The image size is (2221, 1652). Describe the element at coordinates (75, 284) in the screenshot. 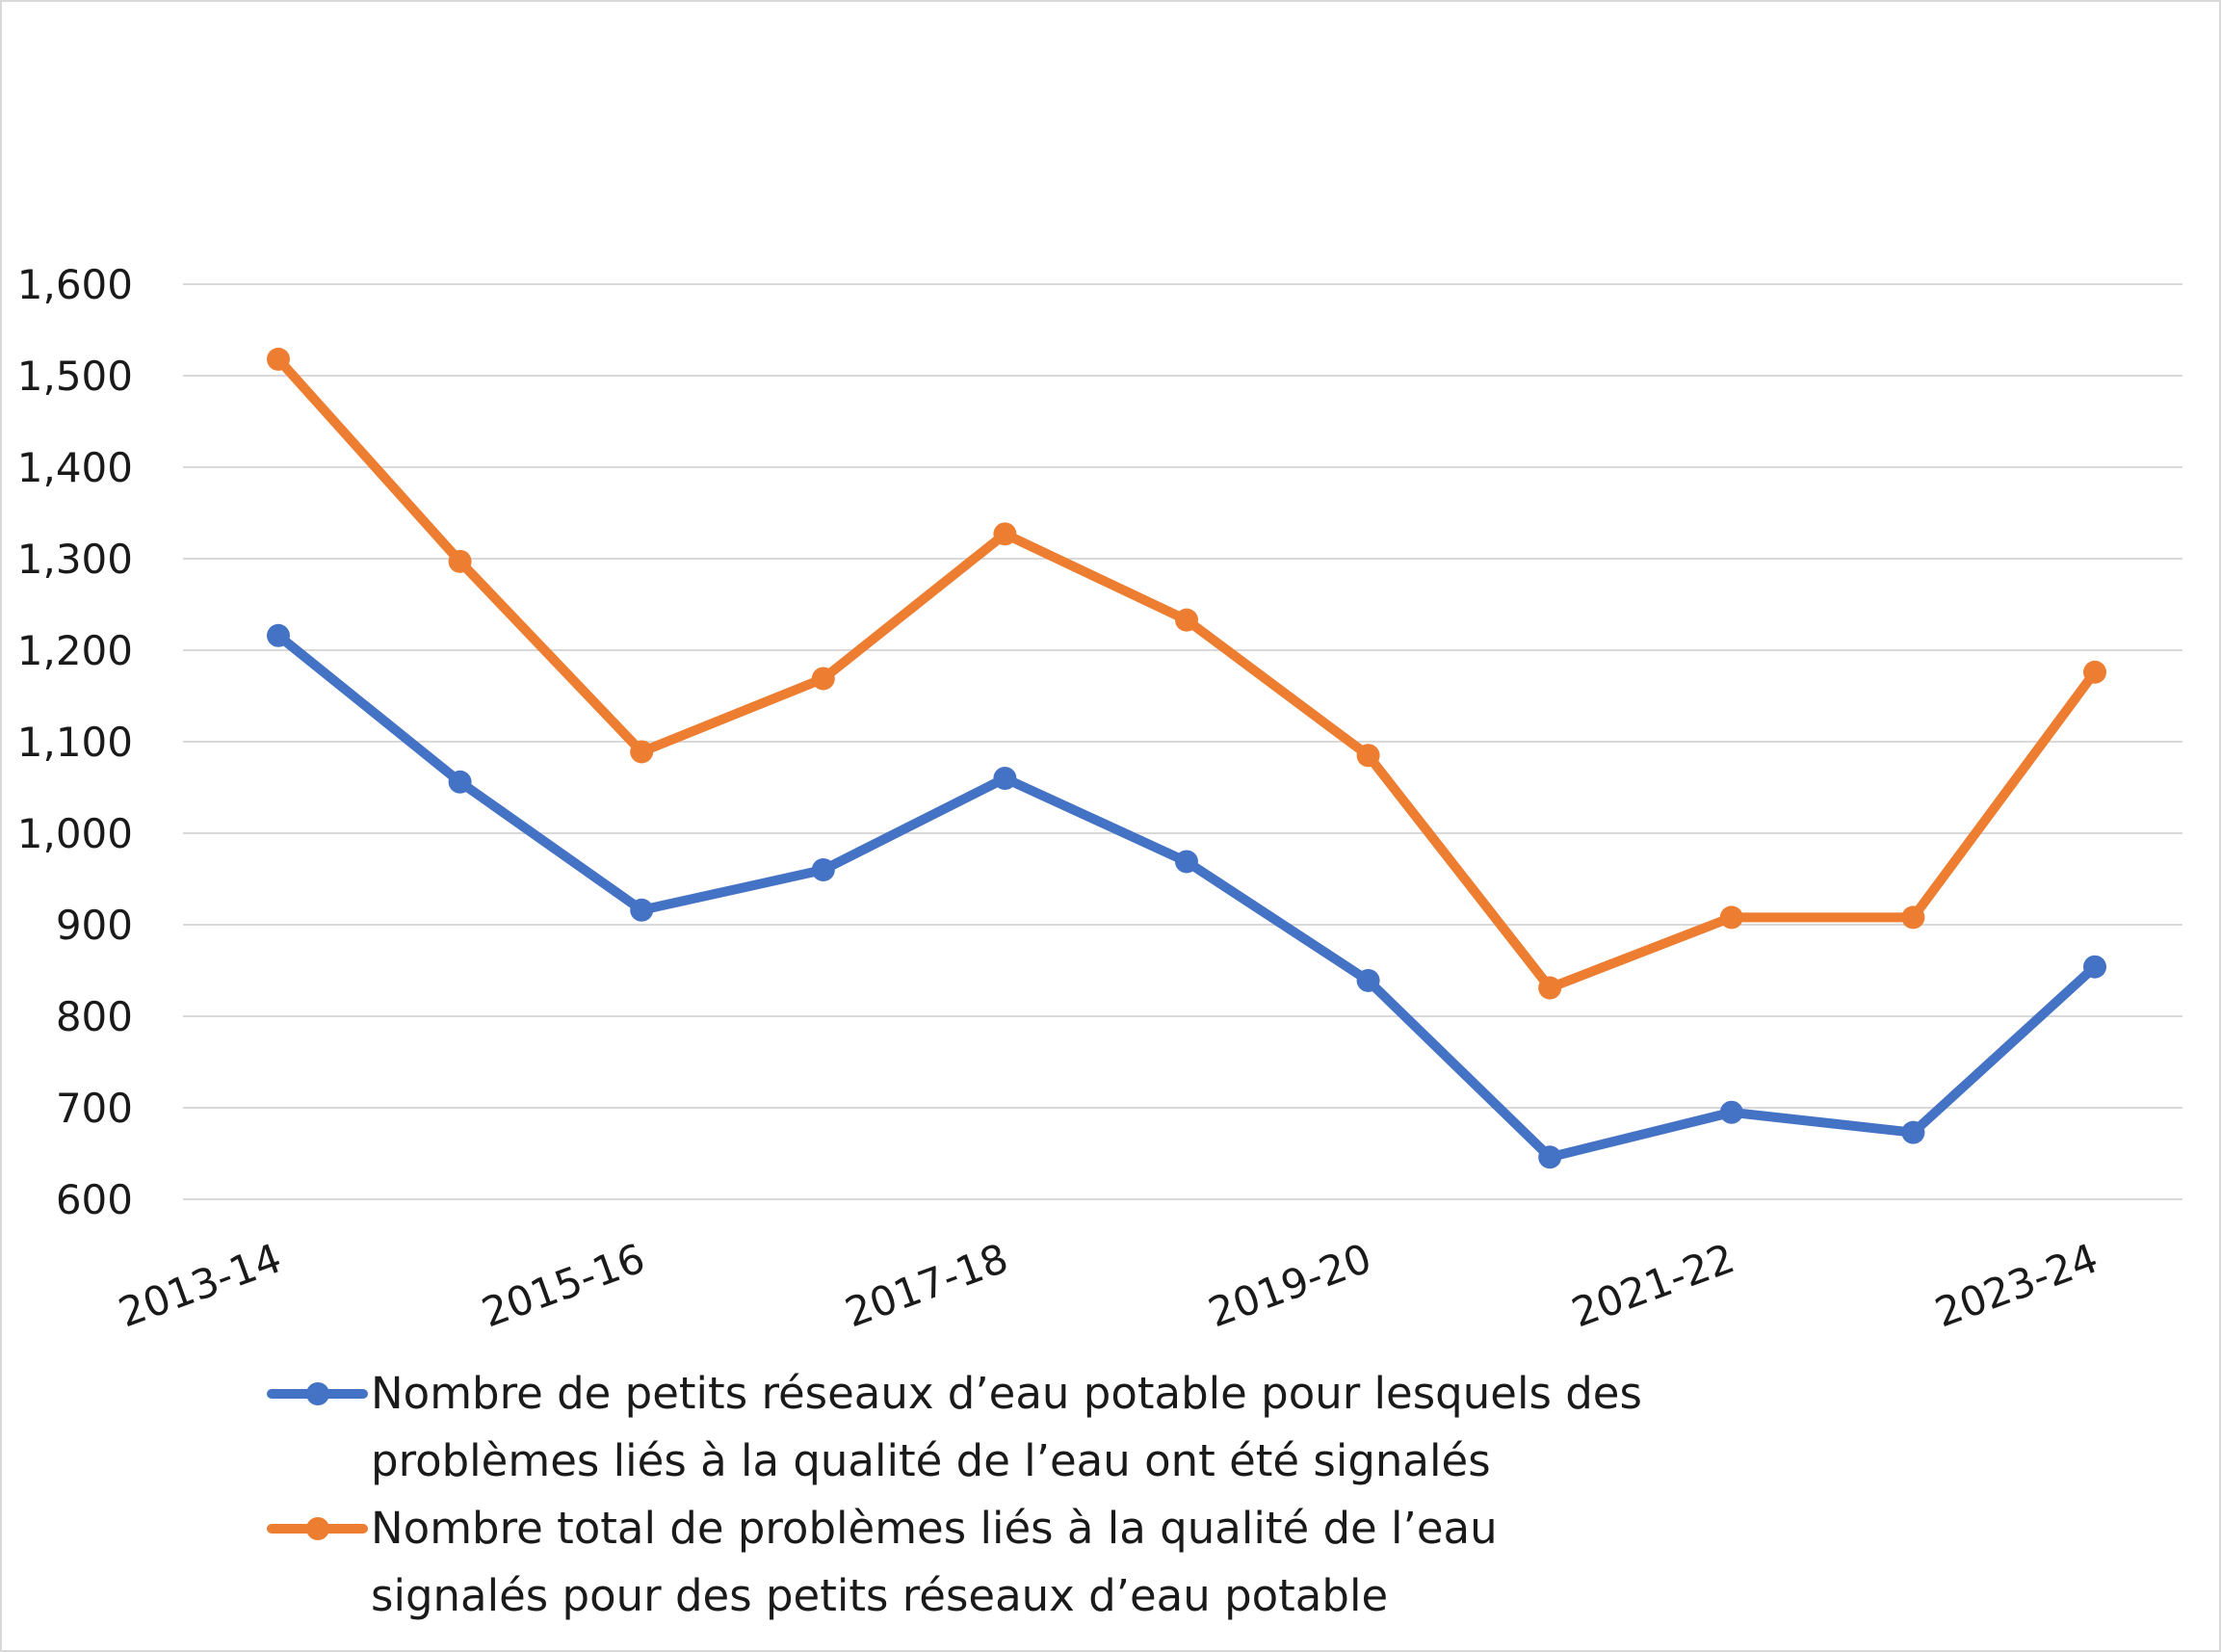

I see `y-tick-label: 1,600` at that location.